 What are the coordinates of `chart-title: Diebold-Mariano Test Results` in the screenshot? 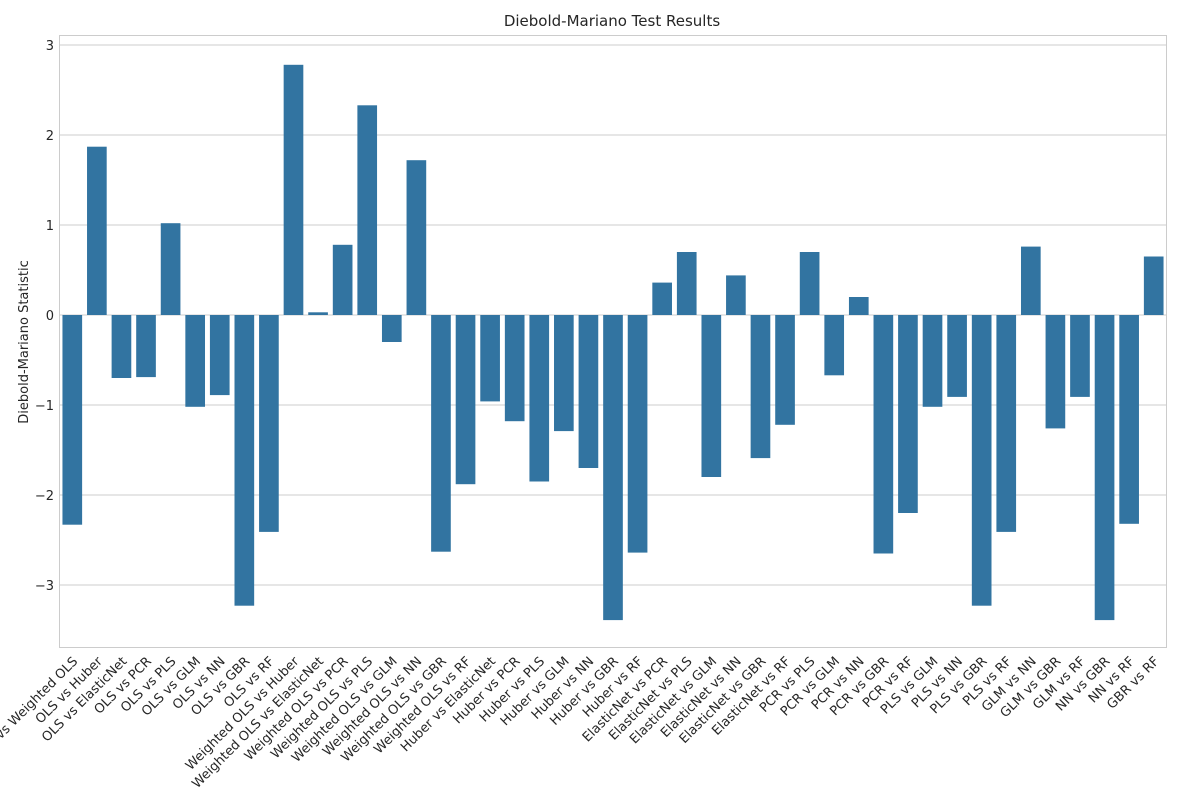 It's located at (612, 21).